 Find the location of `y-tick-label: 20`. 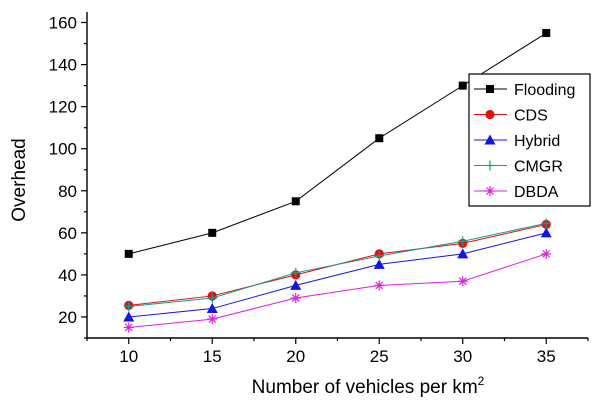

y-tick-label: 20 is located at coordinates (67, 317).